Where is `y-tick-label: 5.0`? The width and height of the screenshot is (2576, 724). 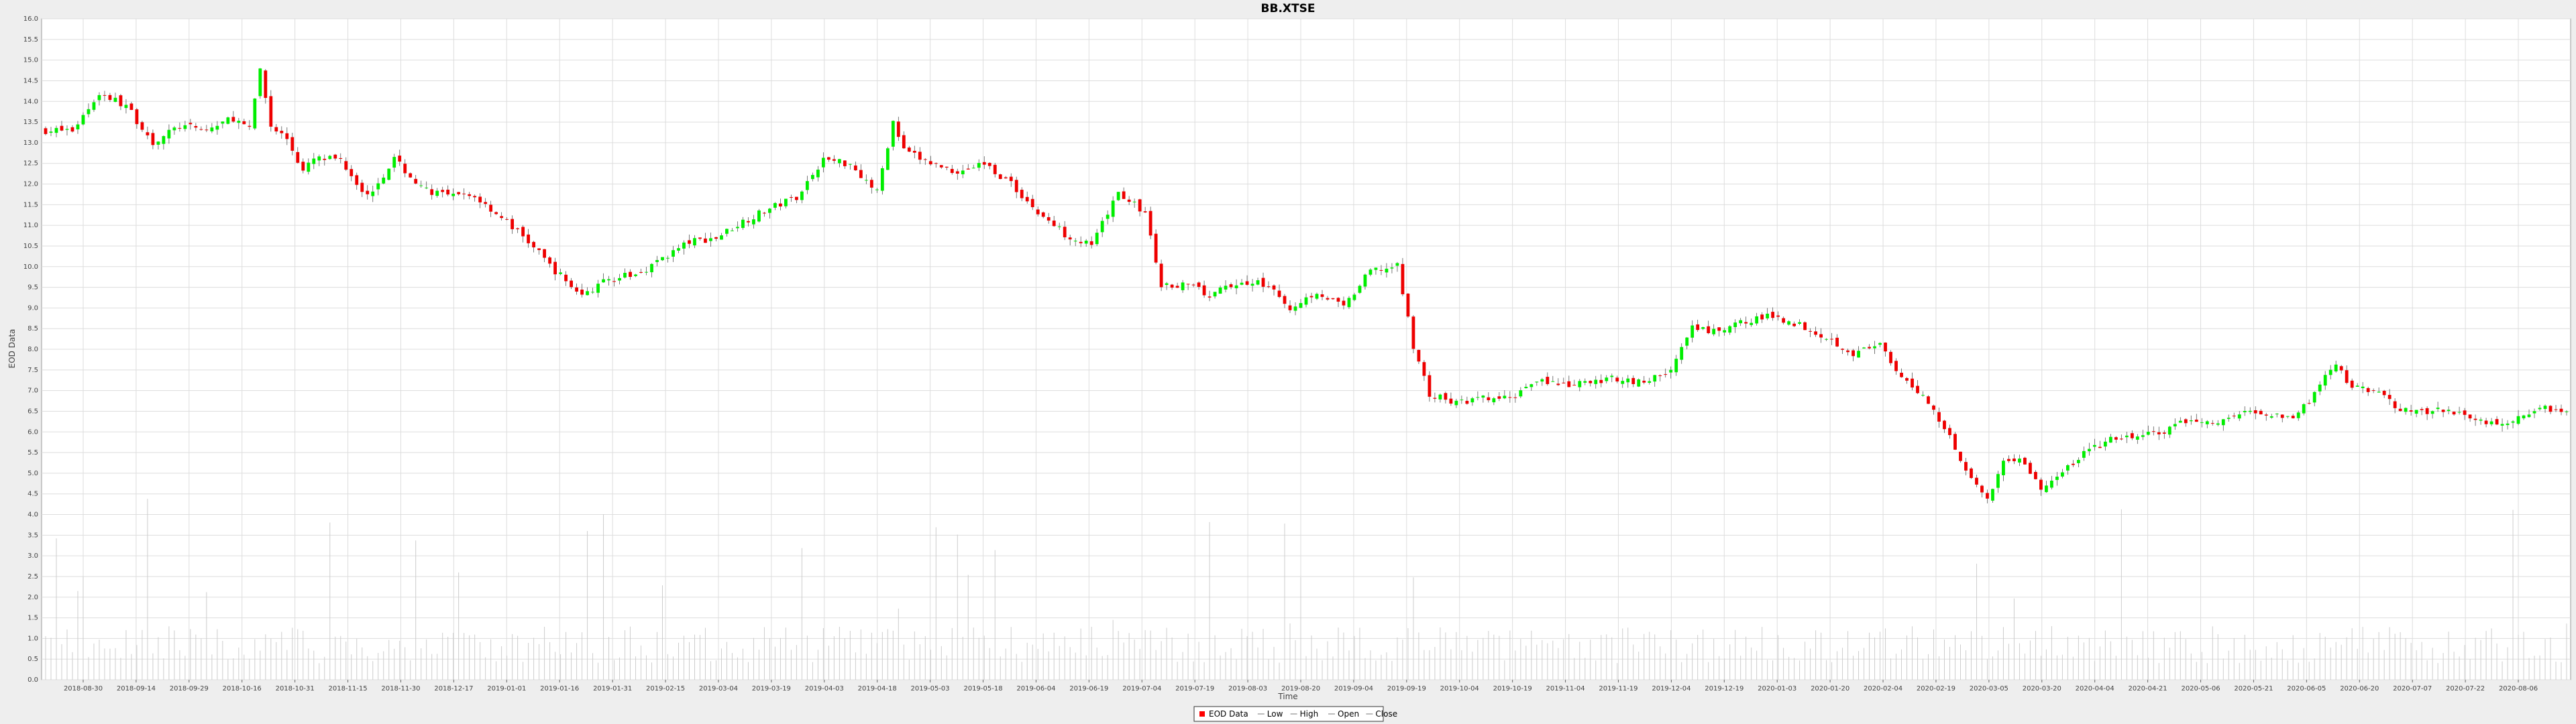 y-tick-label: 5.0 is located at coordinates (33, 474).